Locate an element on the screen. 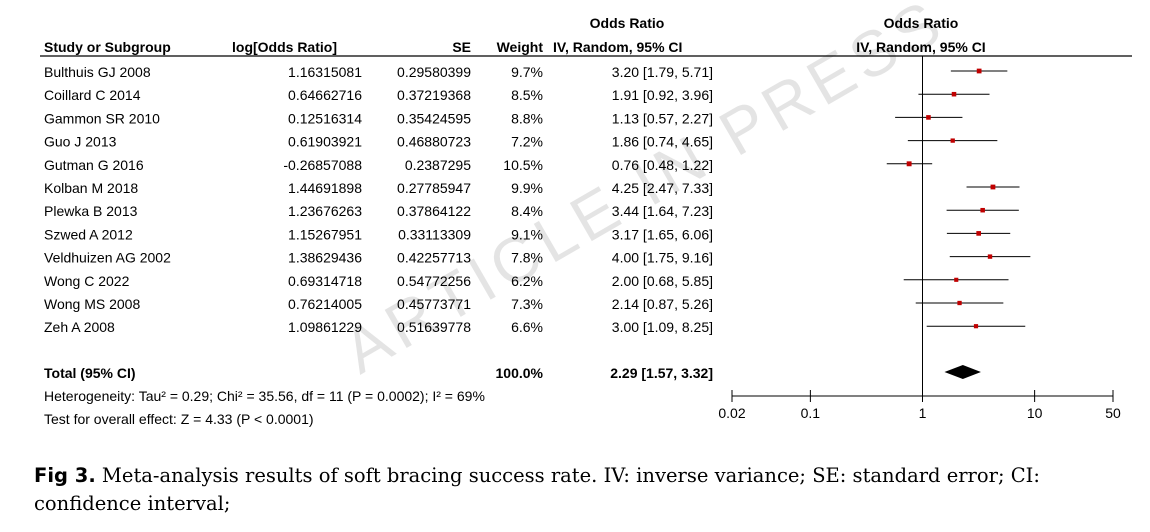  study-weight: 7.3% is located at coordinates (527, 304).